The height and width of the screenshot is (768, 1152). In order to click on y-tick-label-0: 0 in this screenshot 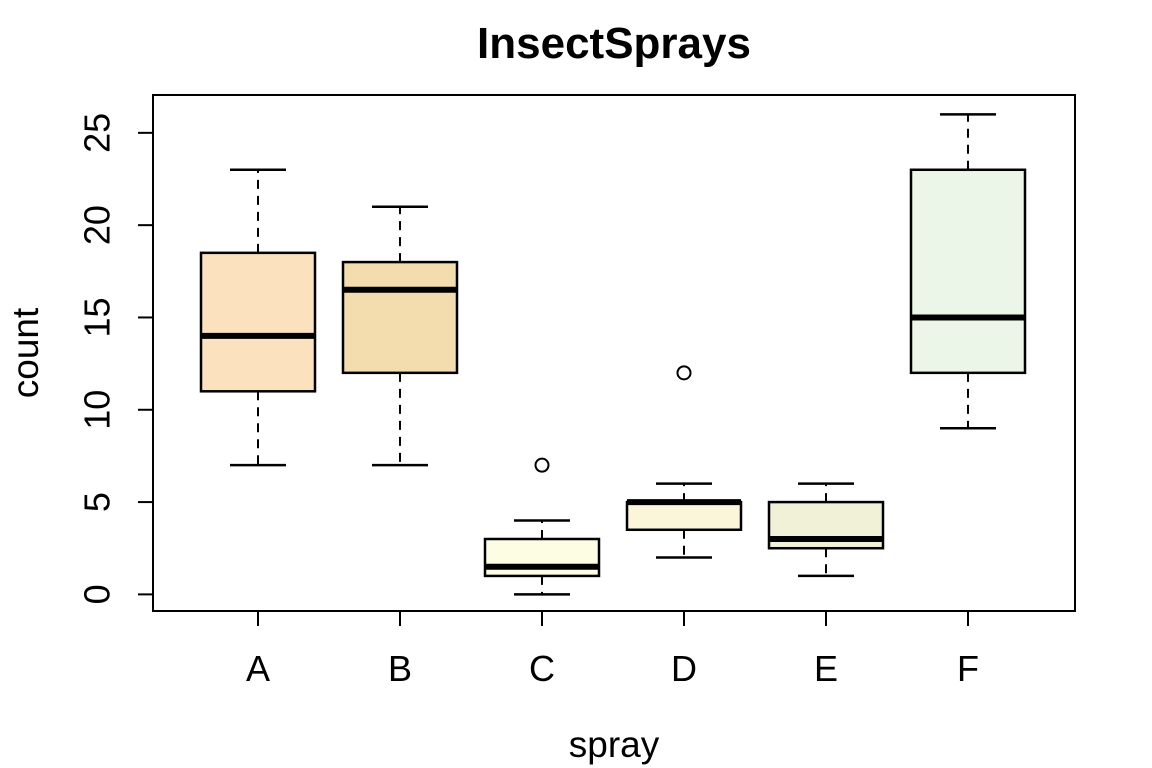, I will do `click(97, 594)`.